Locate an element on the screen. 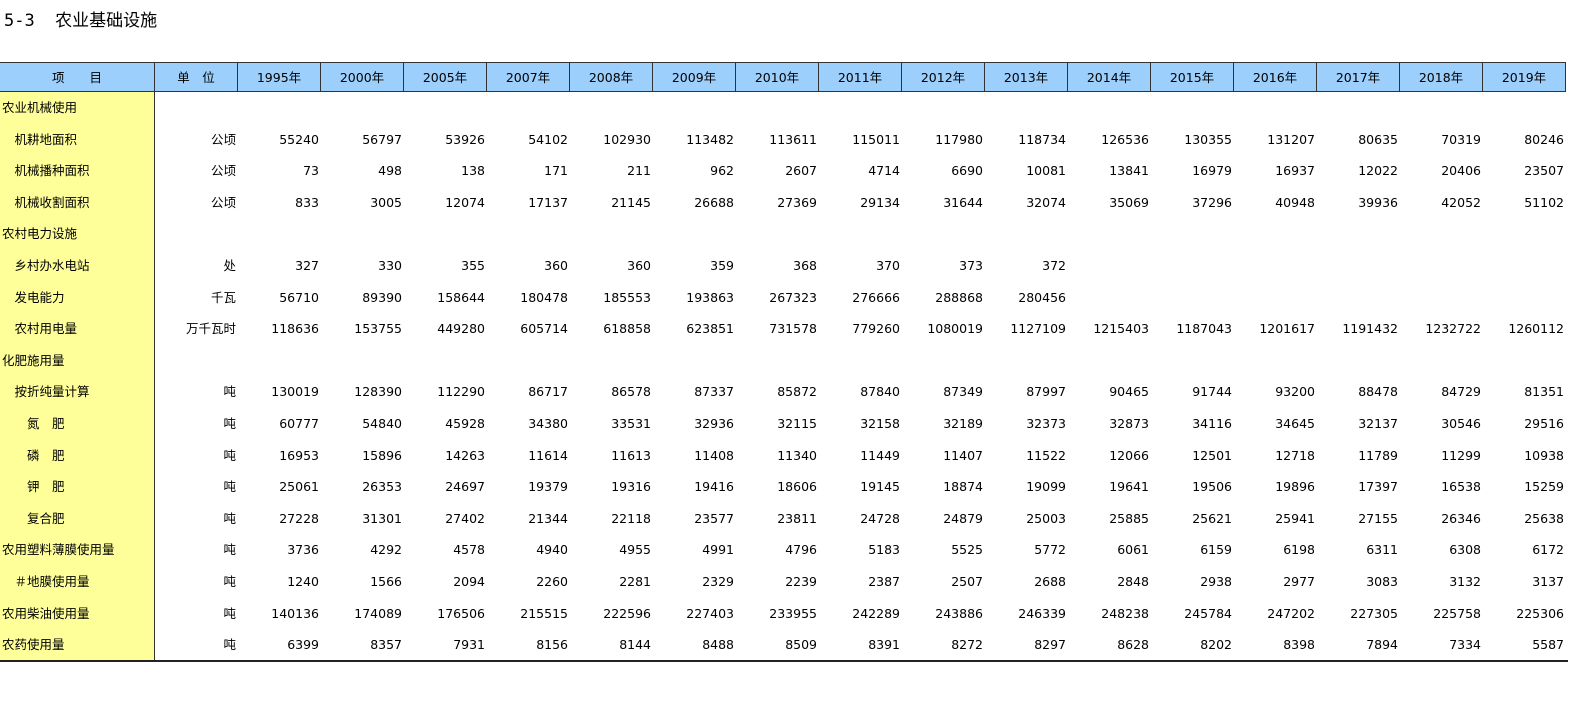 The width and height of the screenshot is (1585, 702). cell-value: 19145 is located at coordinates (880, 487).